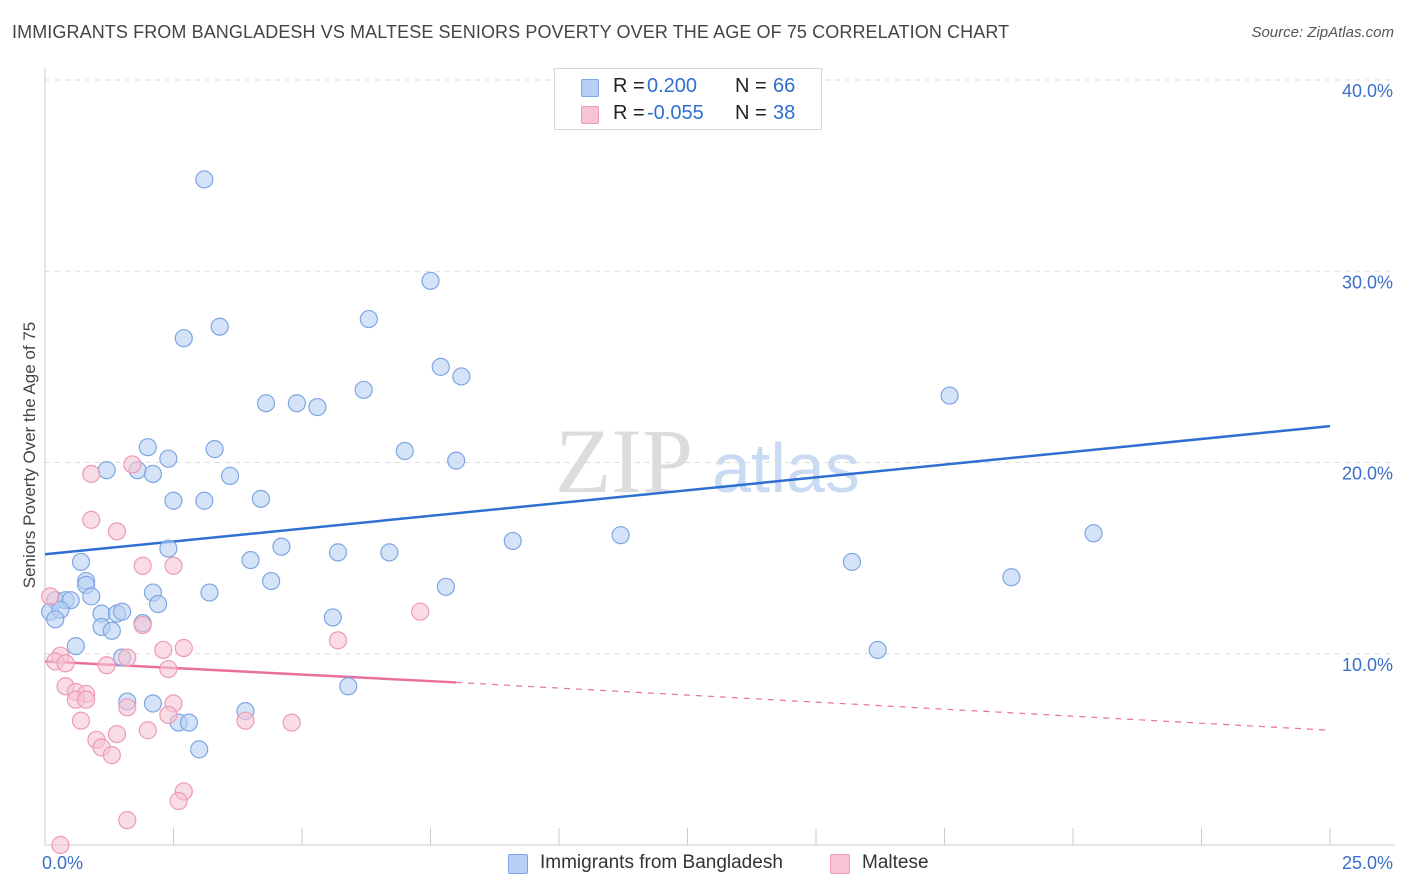 The image size is (1406, 892). I want to click on legend-label: Immigrants from Bangladesh, so click(661, 862).